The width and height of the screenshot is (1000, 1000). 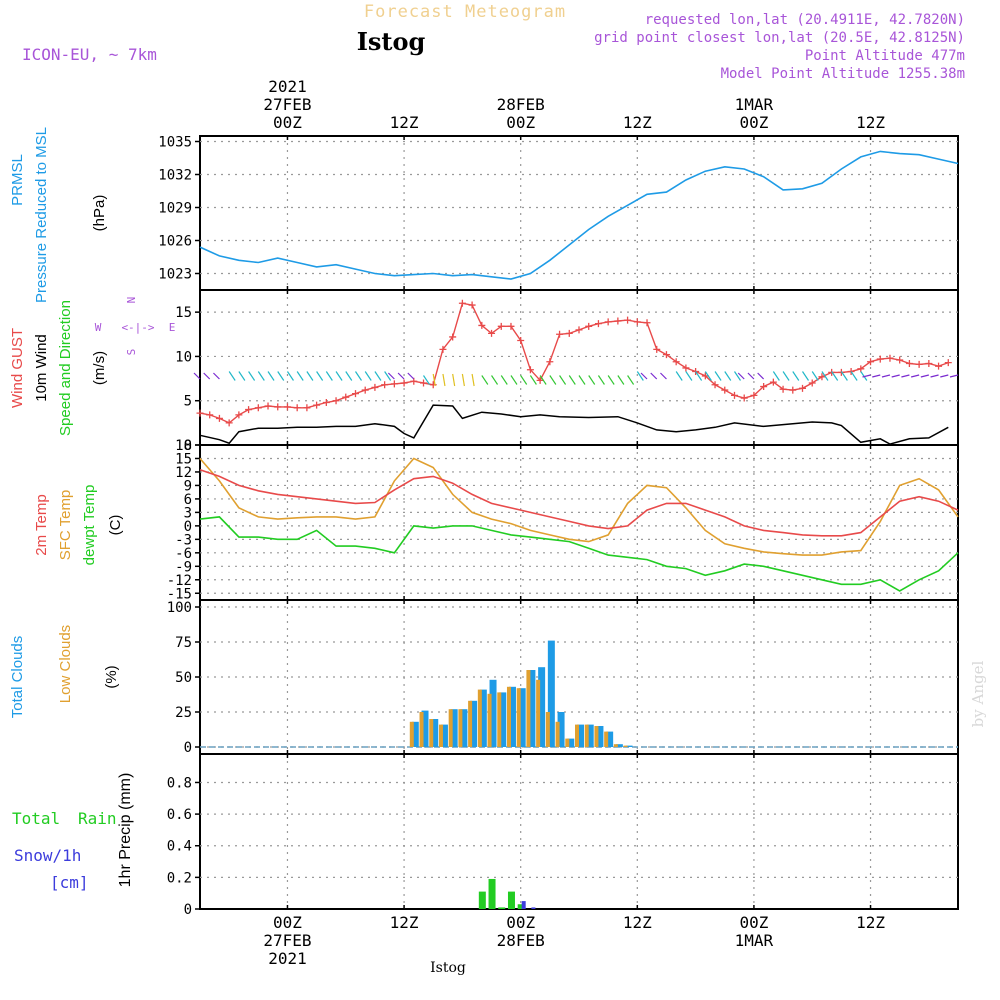 What do you see at coordinates (287, 940) in the screenshot?
I see `bottom-date-label: 27FEB` at bounding box center [287, 940].